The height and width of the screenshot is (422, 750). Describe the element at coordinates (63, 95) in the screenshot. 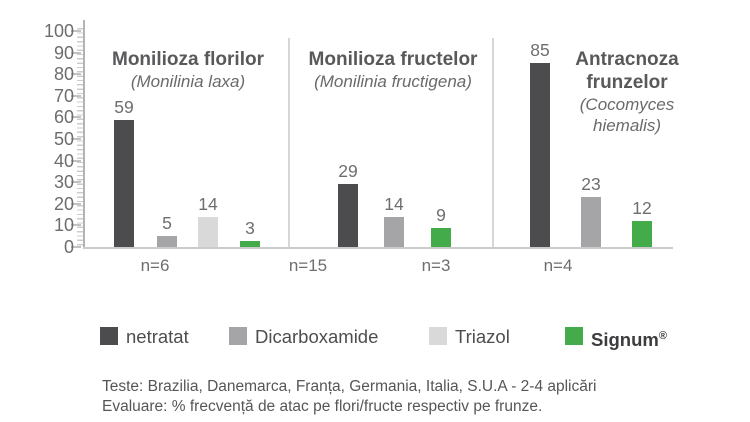

I see `y-tick-label: 70` at that location.